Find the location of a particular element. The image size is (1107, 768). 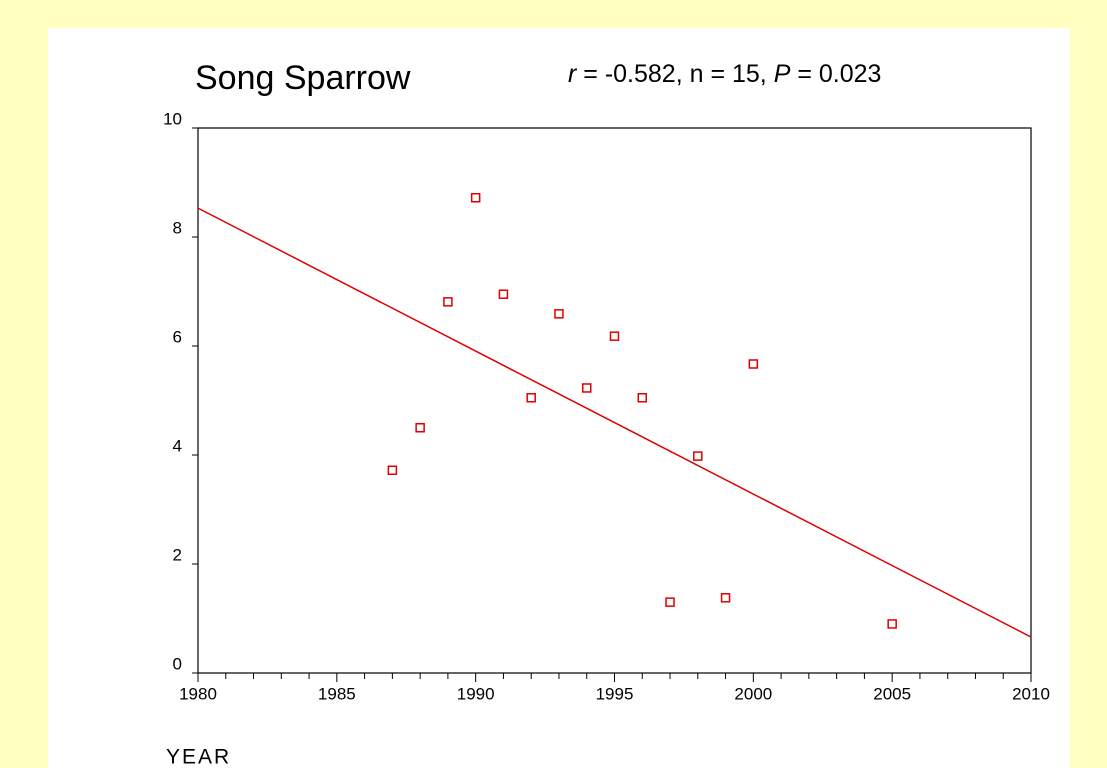

x-tick-label: 2000 is located at coordinates (753, 693).